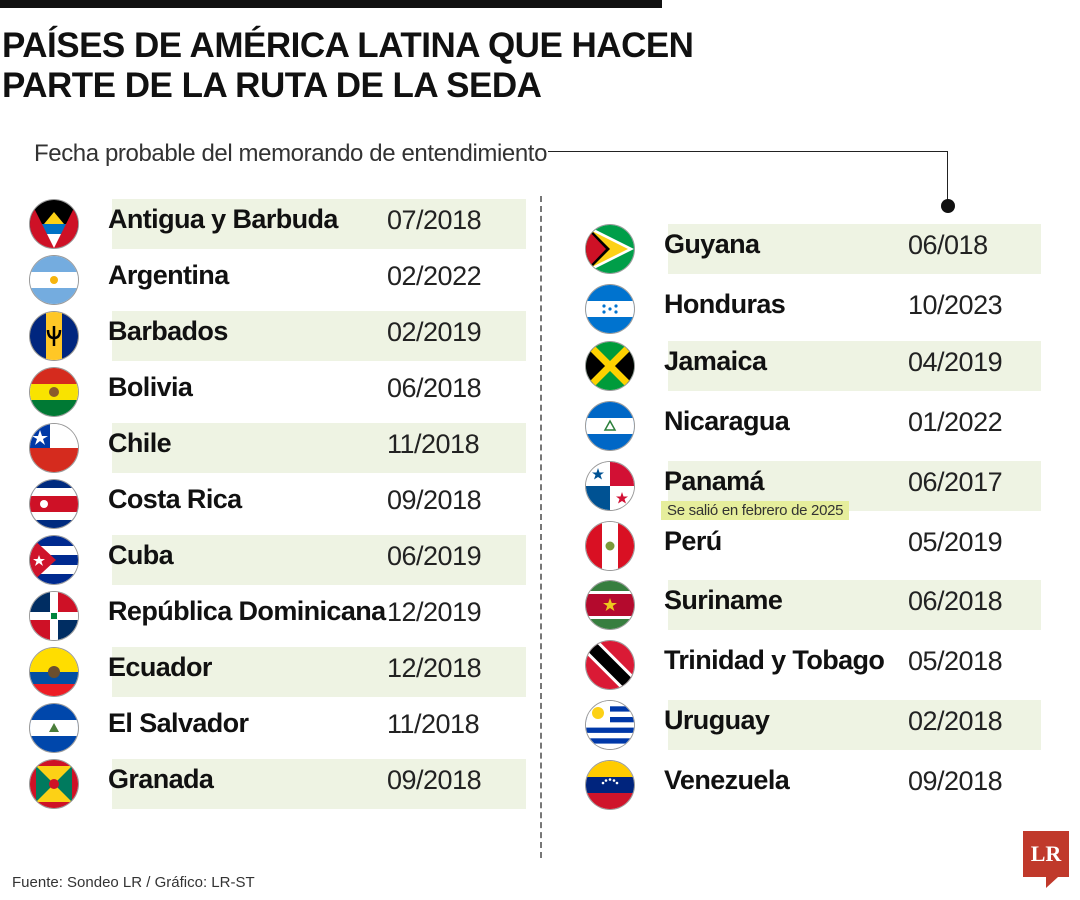 This screenshot has height=900, width=1080. What do you see at coordinates (610, 249) in the screenshot?
I see `guyana-flag-icon` at bounding box center [610, 249].